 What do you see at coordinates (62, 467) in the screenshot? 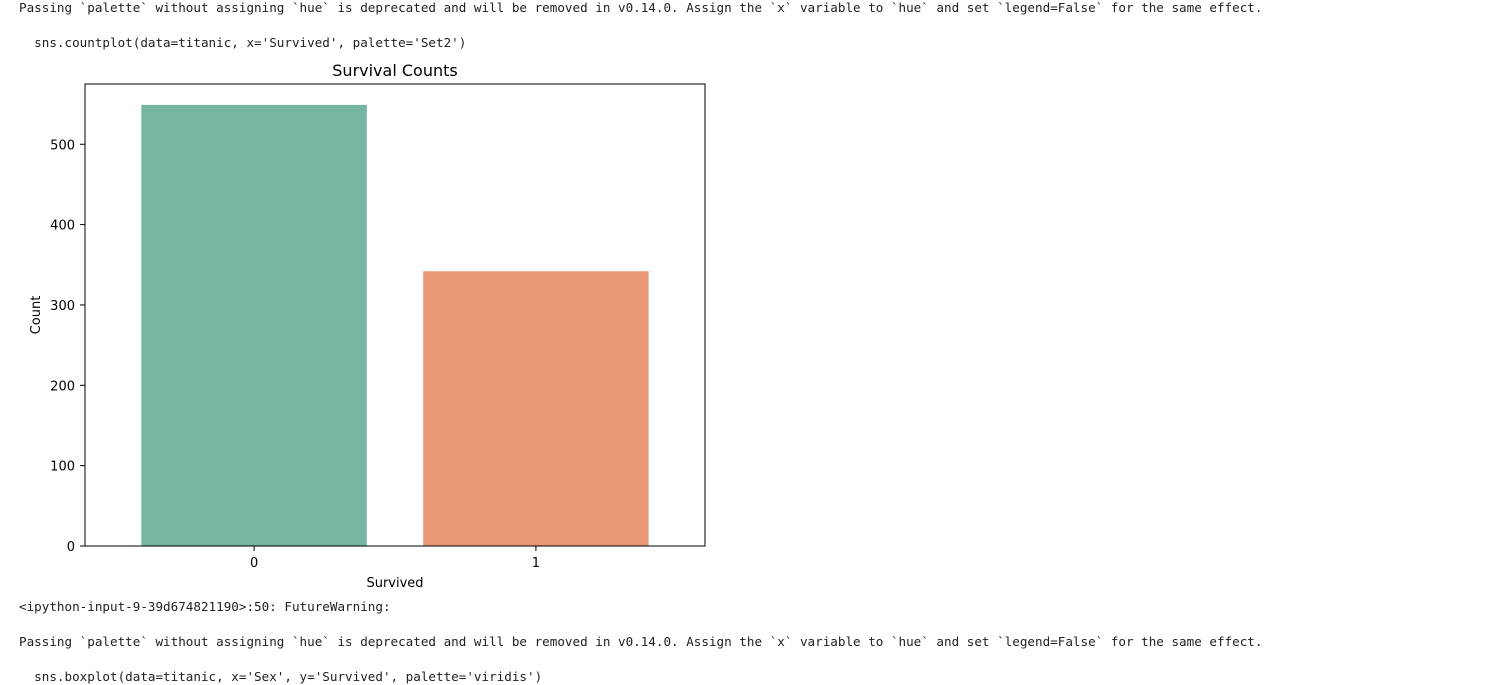
I see `y-tick-label: 100` at bounding box center [62, 467].